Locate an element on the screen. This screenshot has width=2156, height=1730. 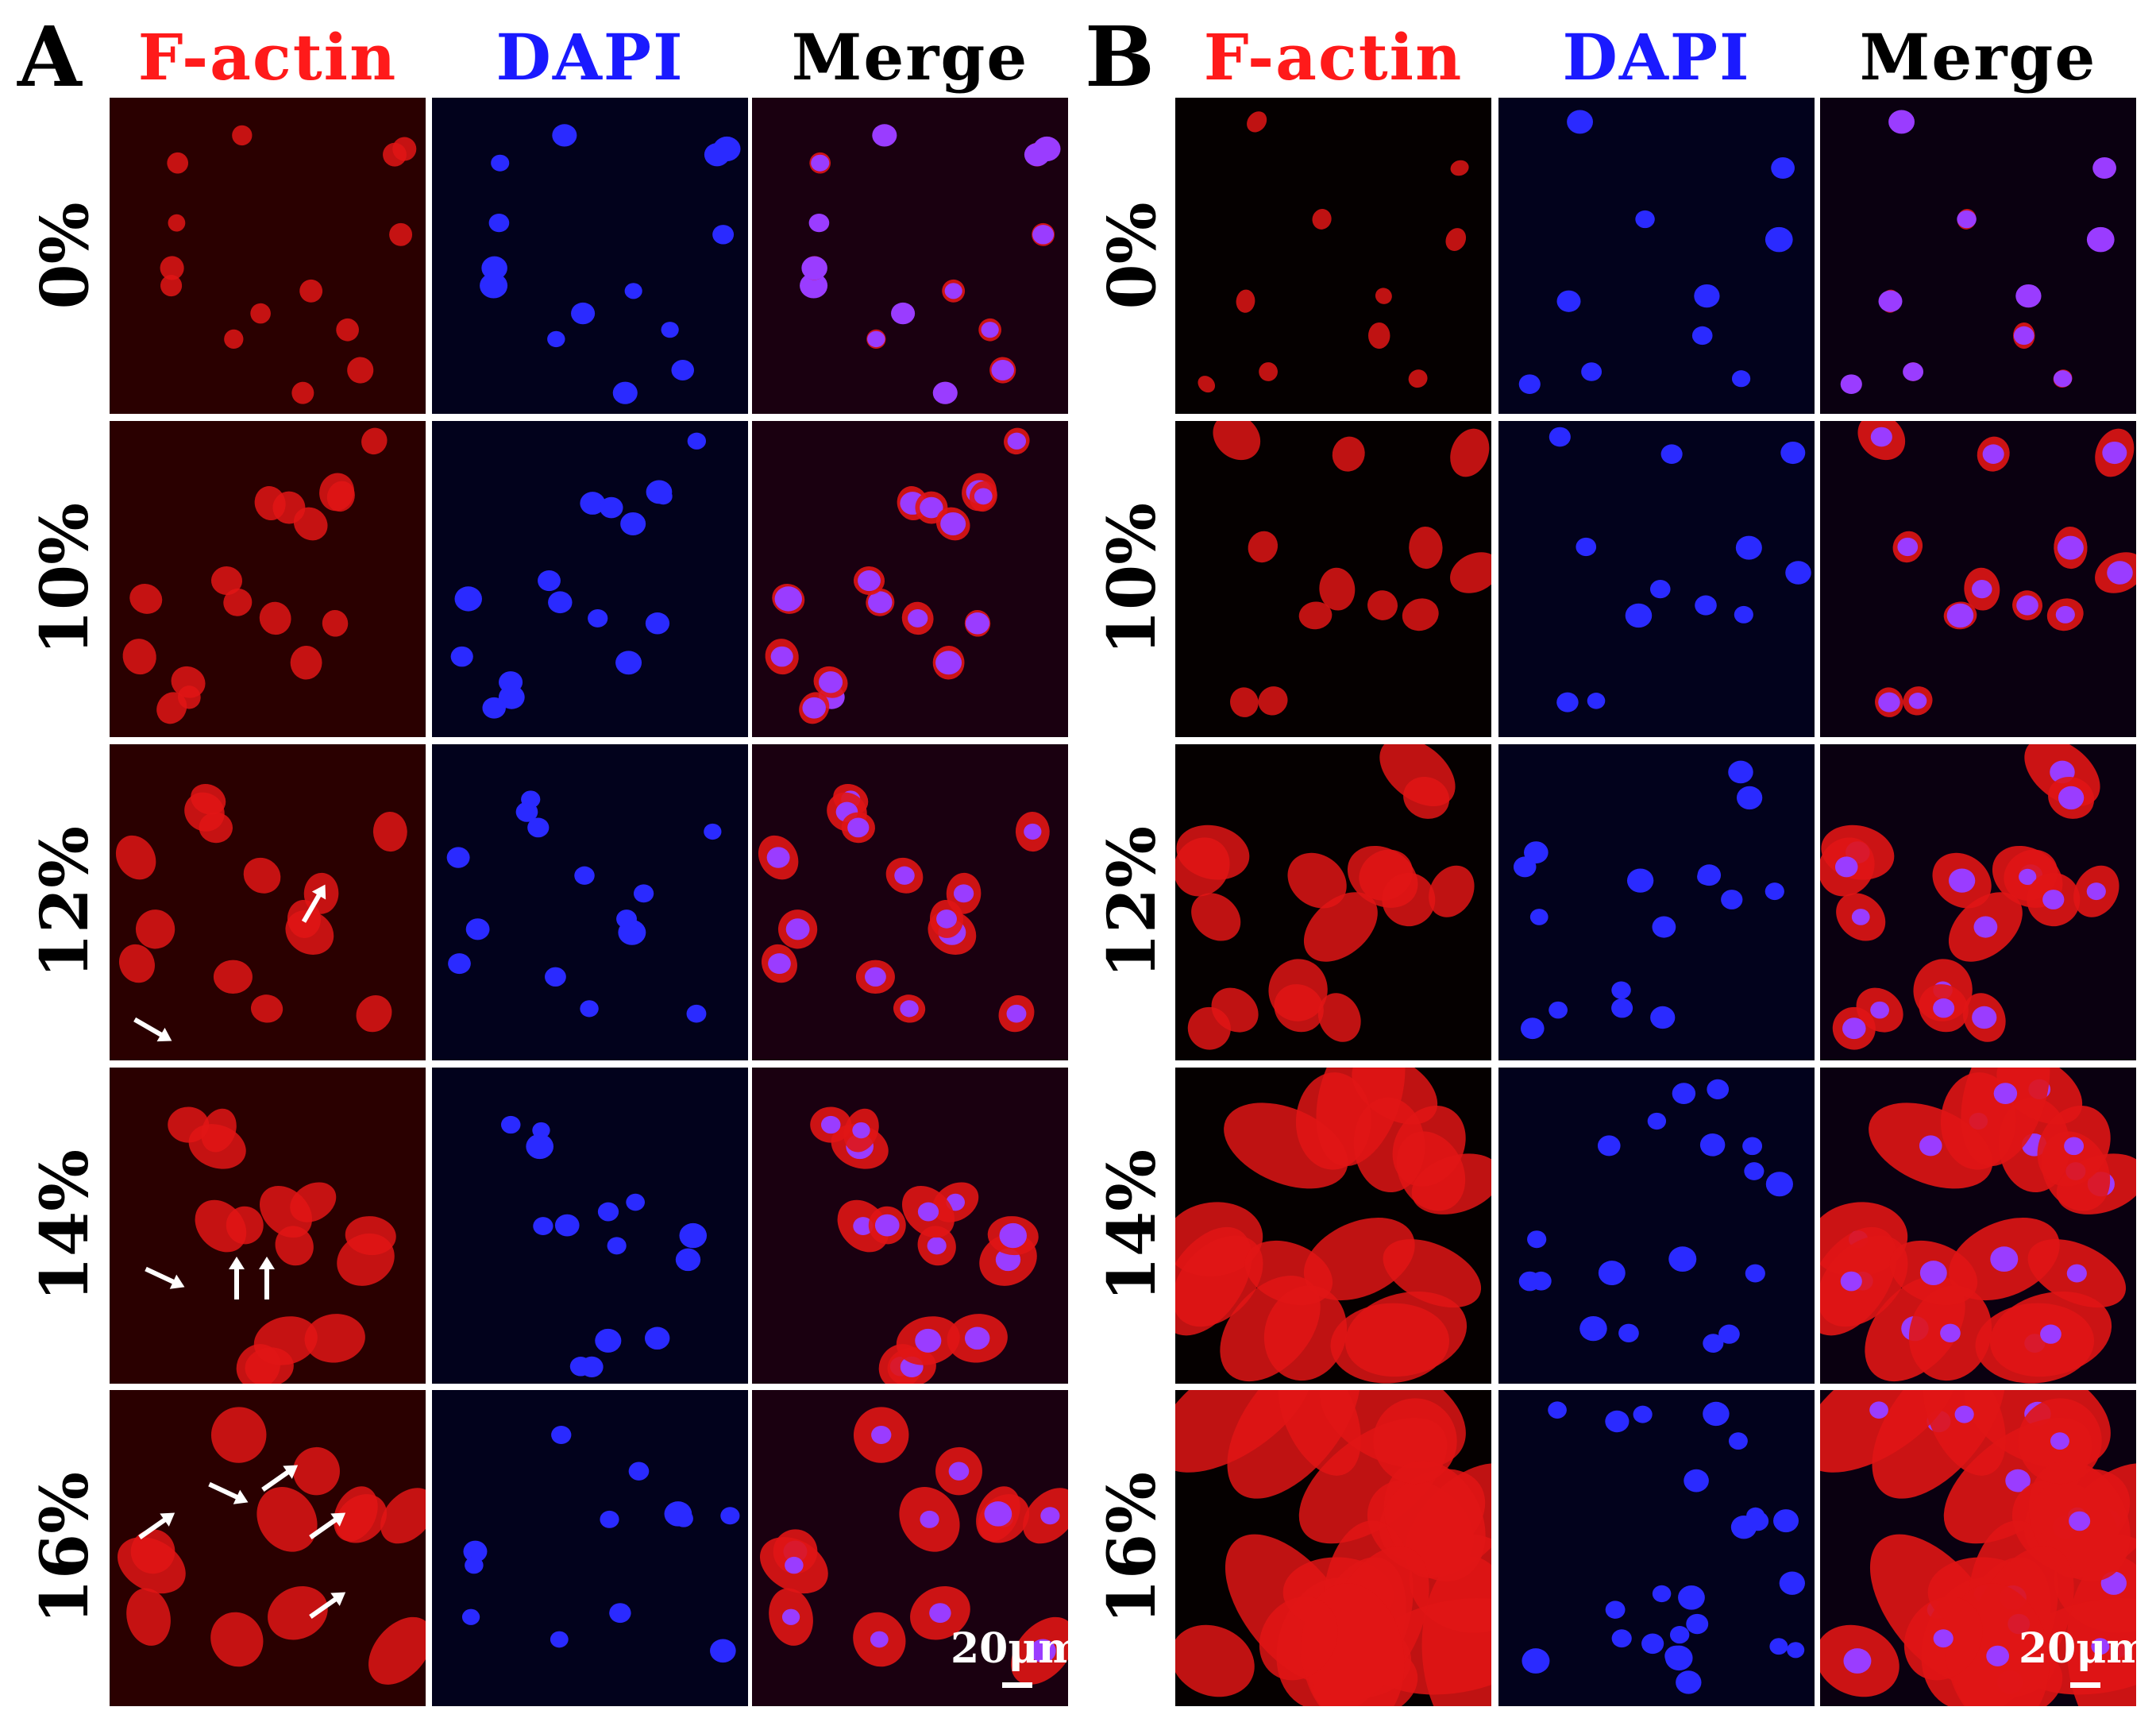
row-label-16pct-a: 16% is located at coordinates (65, 1548).